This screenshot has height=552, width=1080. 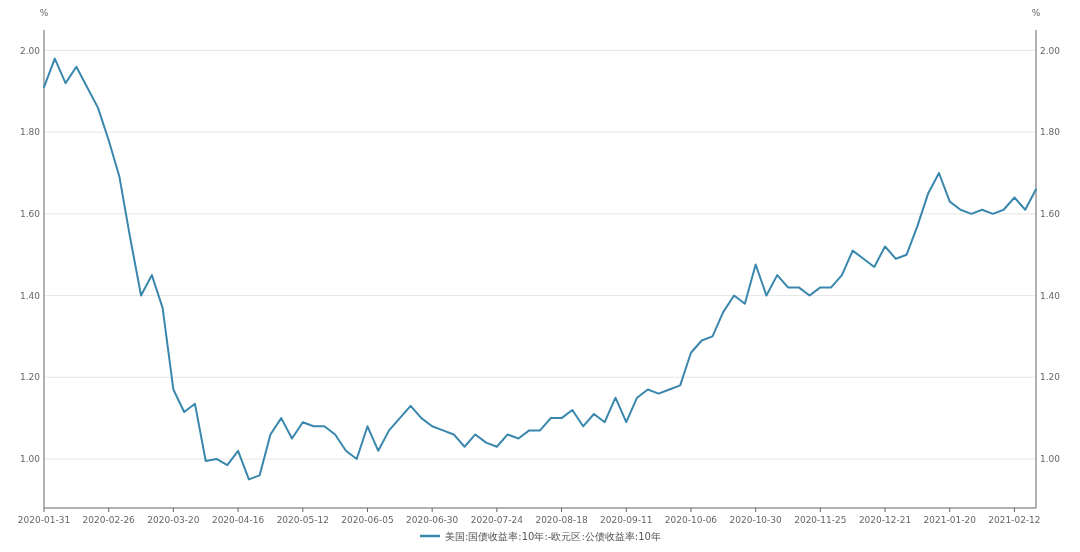 I want to click on x-tick-label: 2020-05-12, so click(x=302, y=520).